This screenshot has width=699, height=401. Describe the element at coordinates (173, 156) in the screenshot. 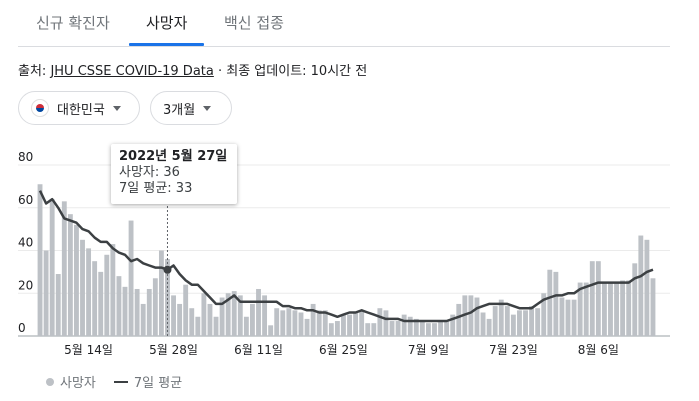

I see `tooltip-date: 2022년 5월 27일` at that location.